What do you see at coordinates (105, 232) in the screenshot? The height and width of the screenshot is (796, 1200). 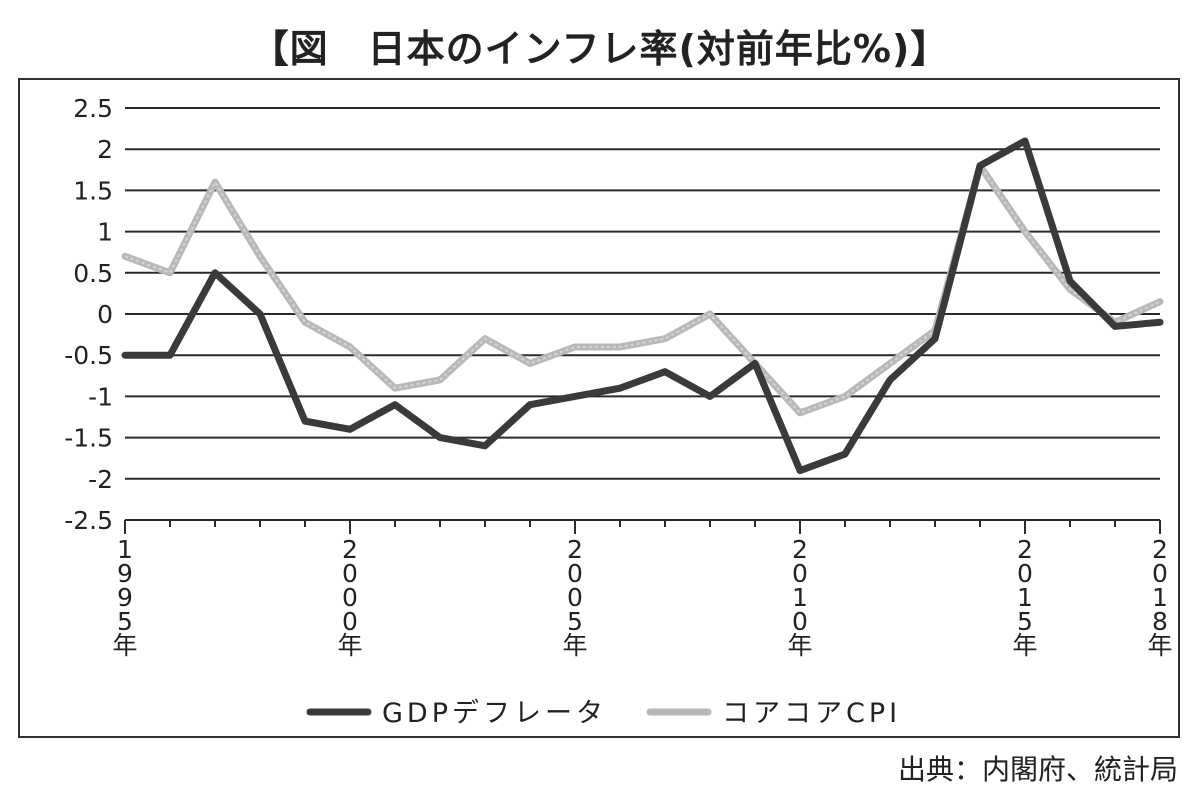 I see `y-tick-label: 1` at bounding box center [105, 232].